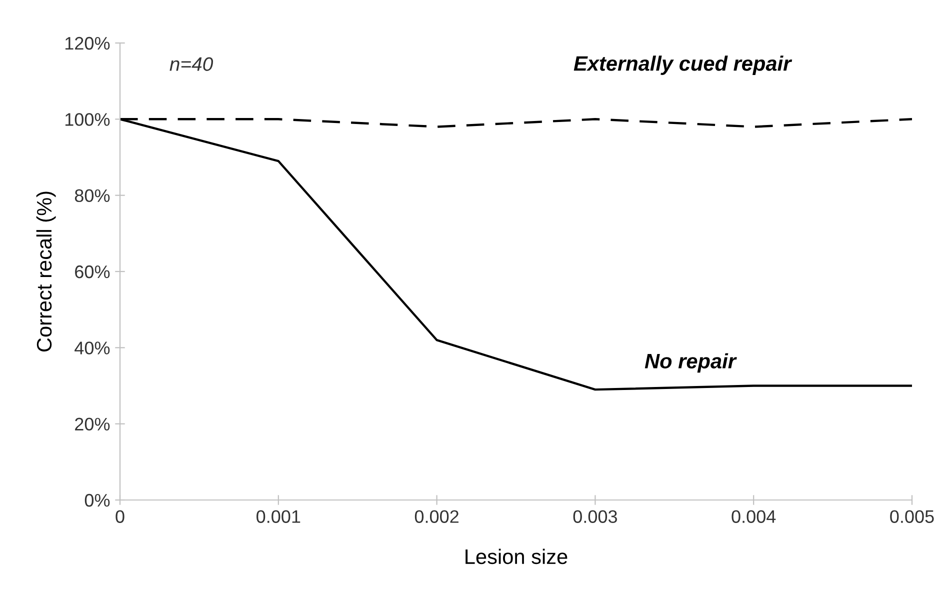 The image size is (947, 600). What do you see at coordinates (595, 516) in the screenshot?
I see `x-tick-label: 0.003` at bounding box center [595, 516].